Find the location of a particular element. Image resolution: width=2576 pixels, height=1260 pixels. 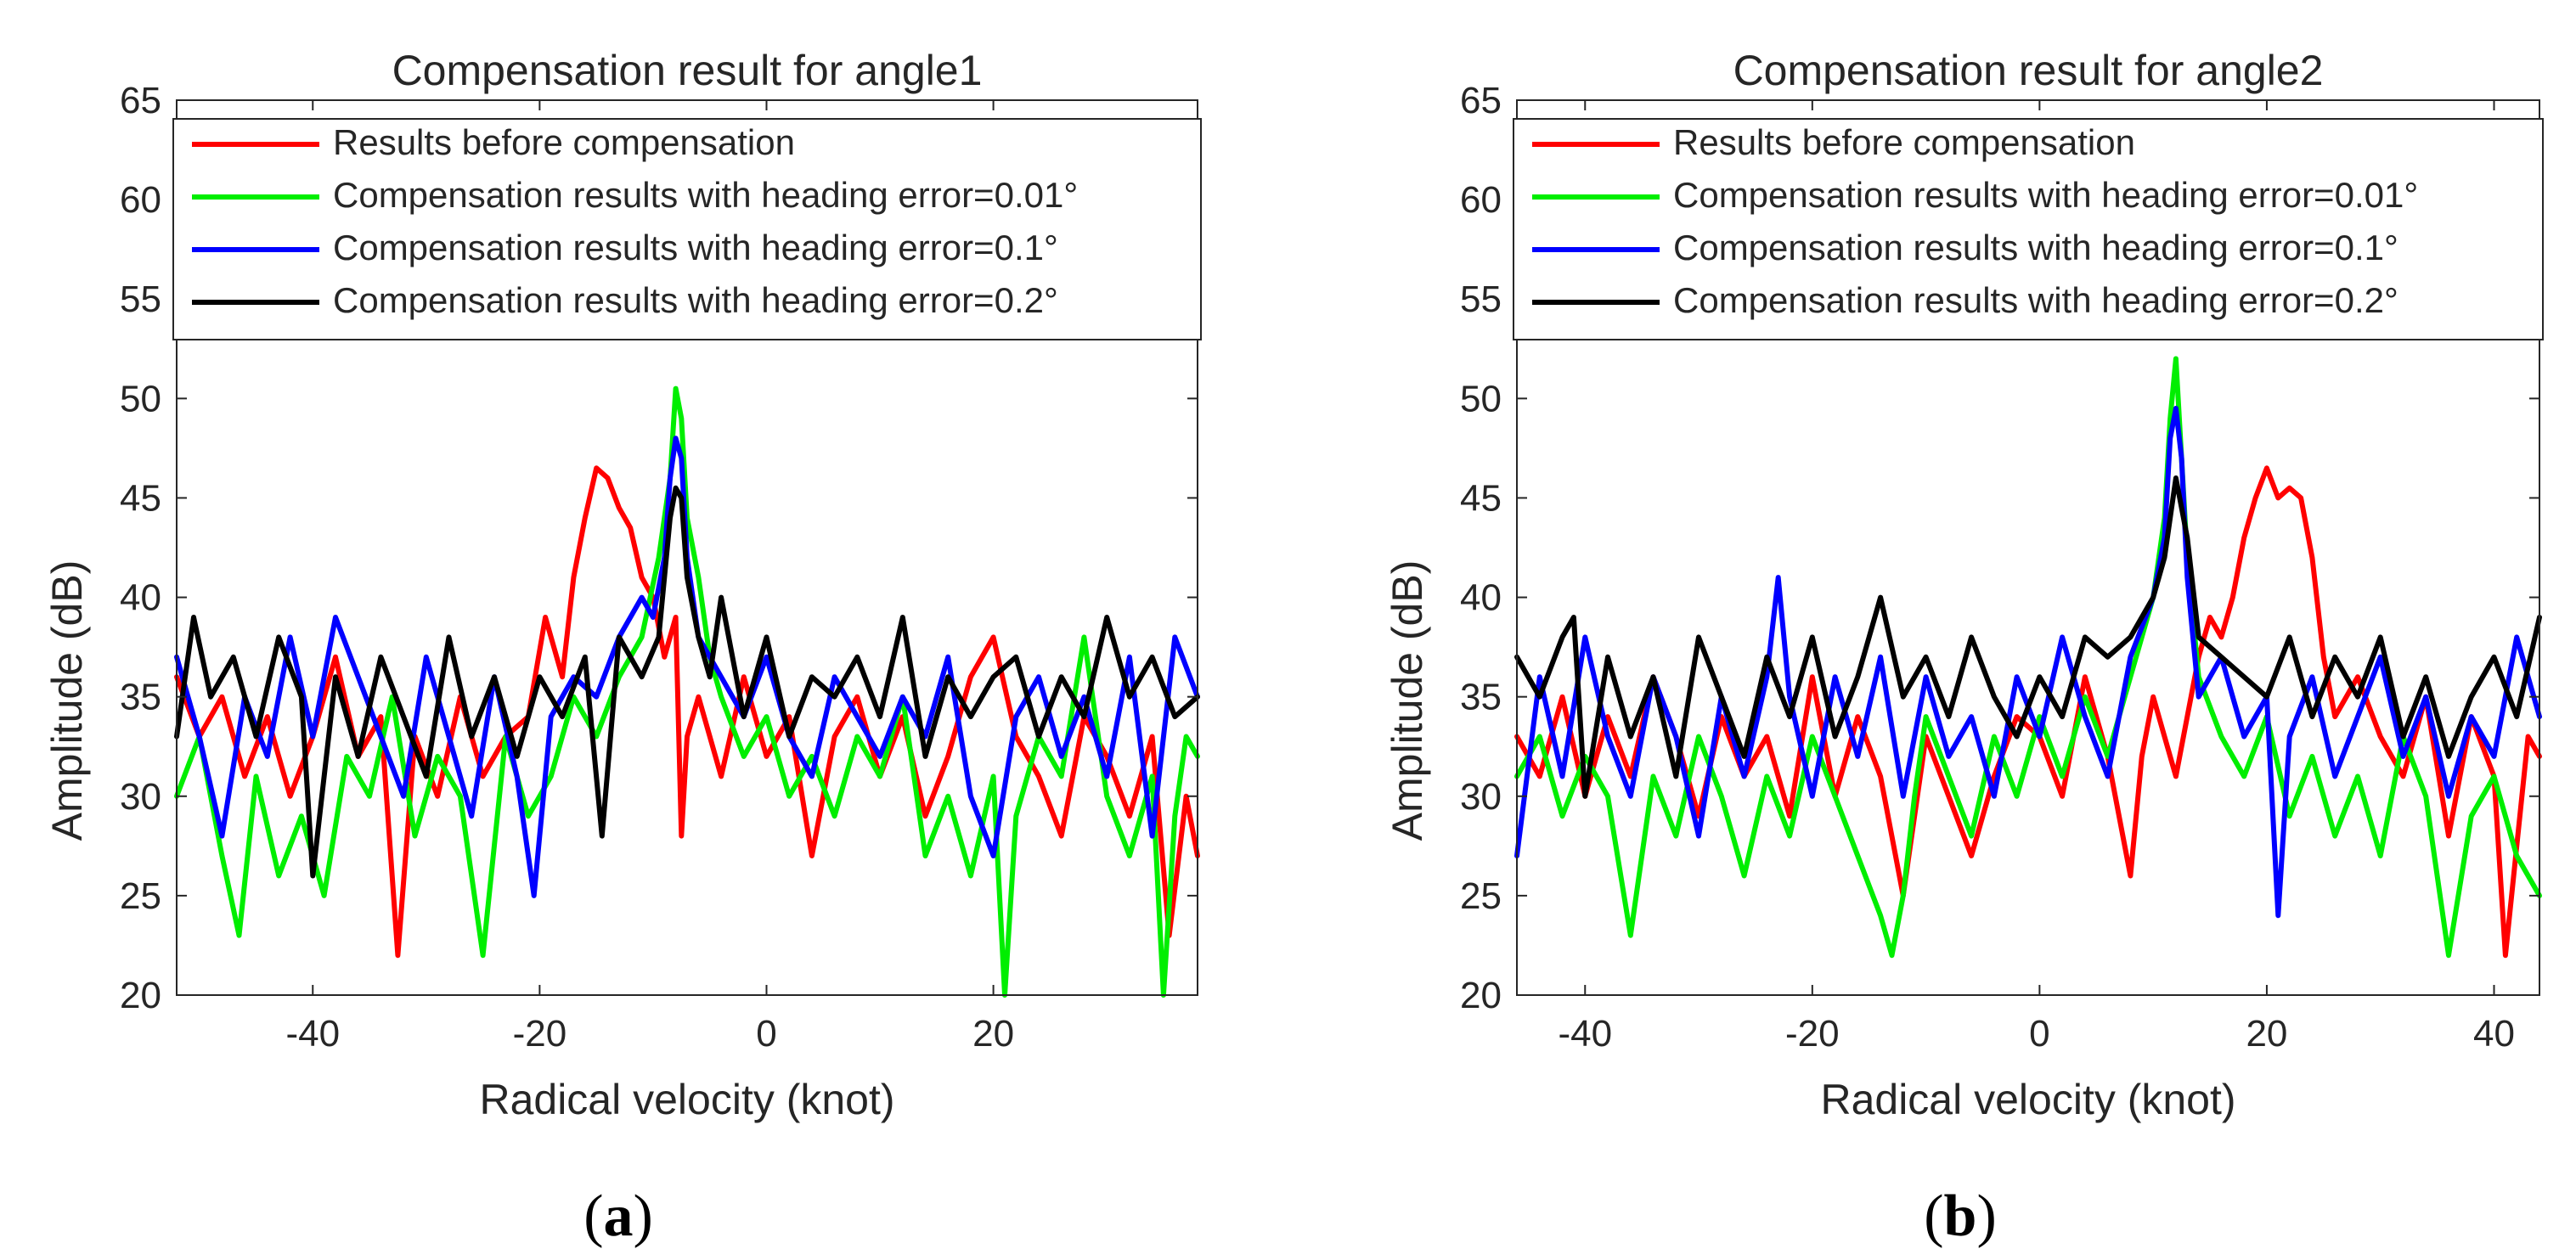

panel-label-letter: b is located at coordinates (1960, 1216).